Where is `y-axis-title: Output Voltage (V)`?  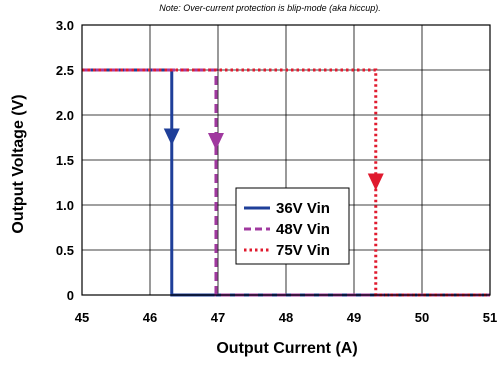
y-axis-title: Output Voltage (V) is located at coordinates (18, 163).